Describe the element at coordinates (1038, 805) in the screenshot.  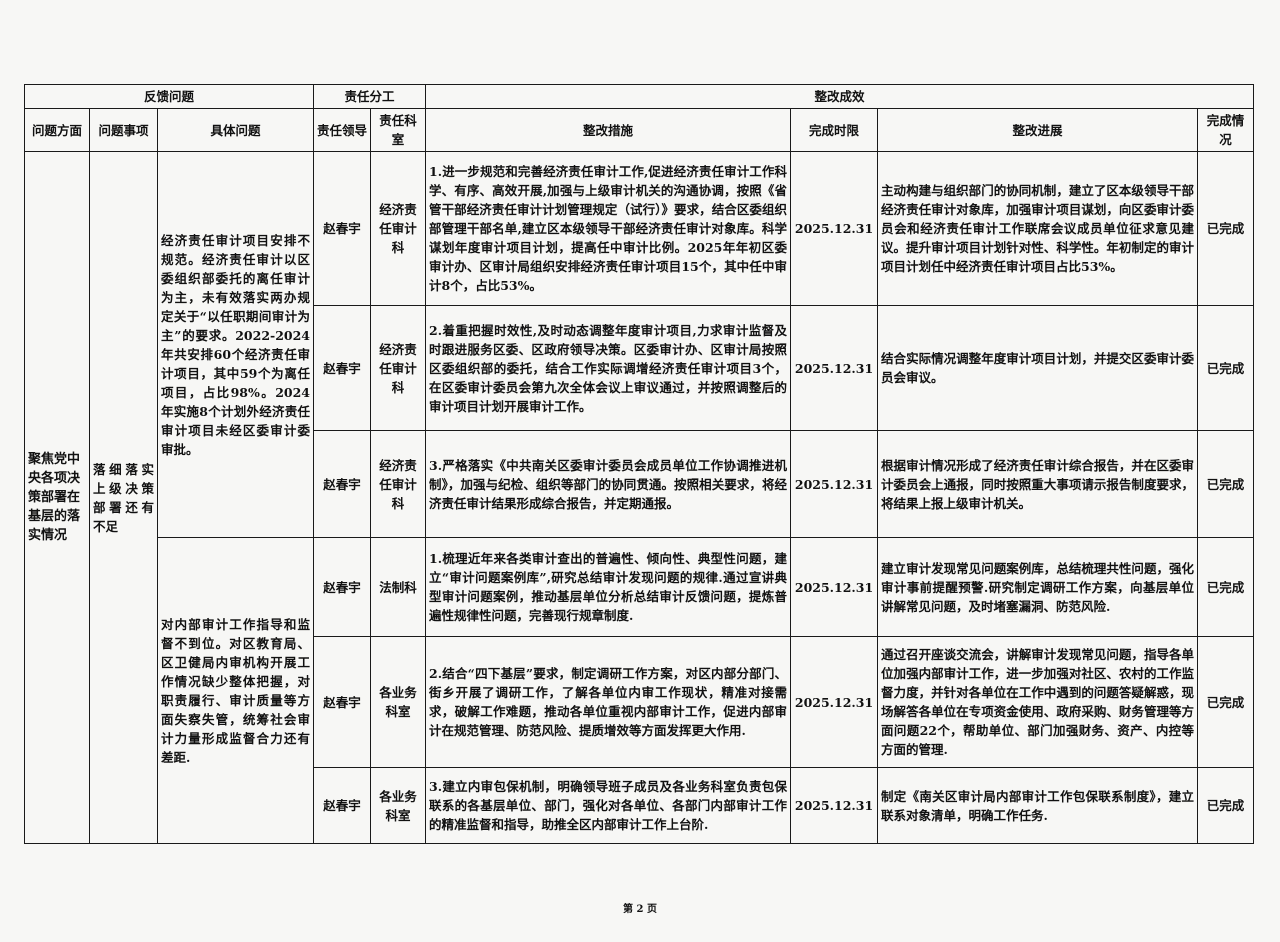
I see `progress-cell: 制定《南关区审计局内部审计工作包保联系制度》，建立联系对象清单，明确工作任务.` at that location.